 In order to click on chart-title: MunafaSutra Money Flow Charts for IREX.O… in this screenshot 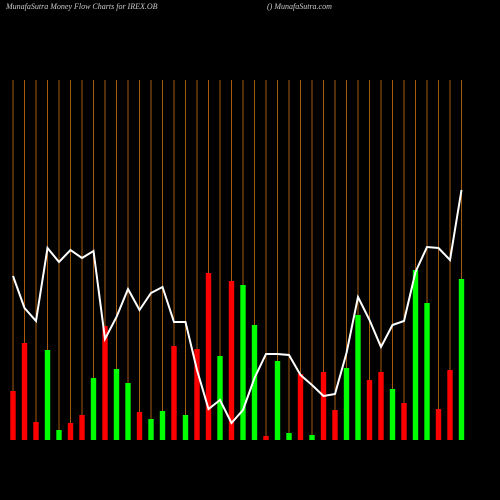, I will do `click(81, 6)`.